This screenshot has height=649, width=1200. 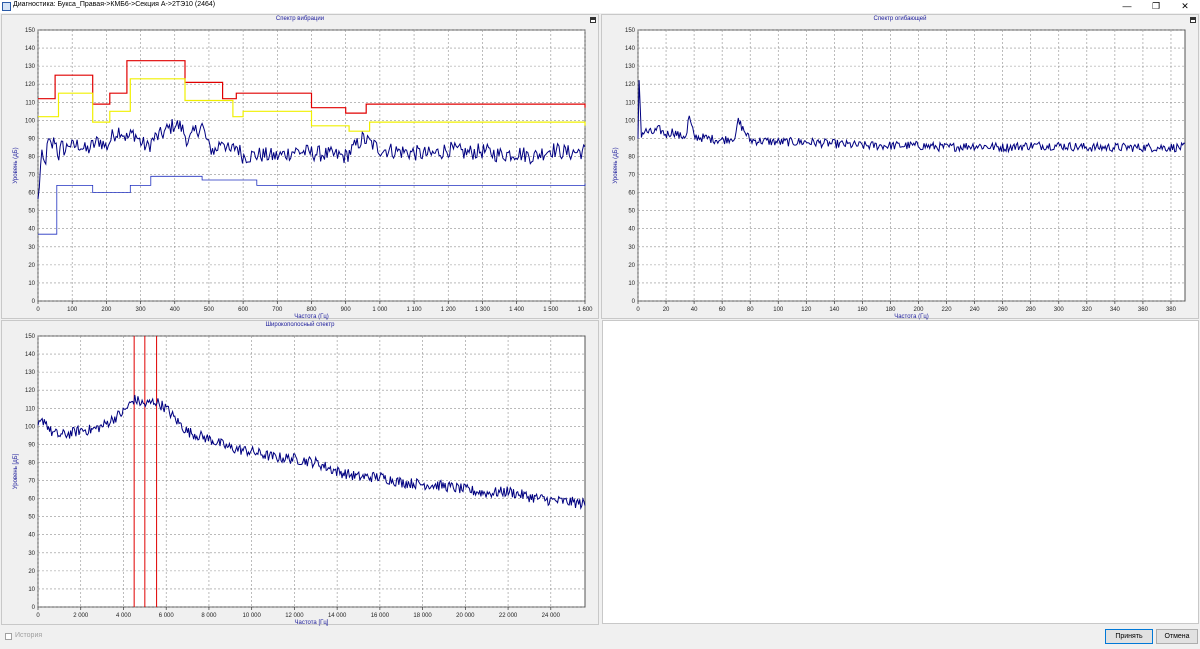 I want to click on x-tick-label: 12 000, so click(x=294, y=616).